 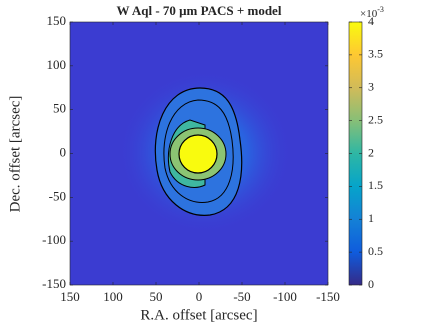 I want to click on x-tick-label: 0, so click(x=199, y=296).